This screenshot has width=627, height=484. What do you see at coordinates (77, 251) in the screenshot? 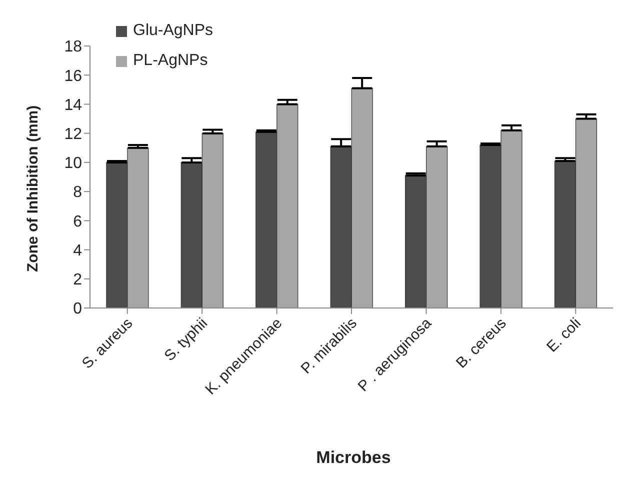
I see `y-tick-label: 4` at bounding box center [77, 251].